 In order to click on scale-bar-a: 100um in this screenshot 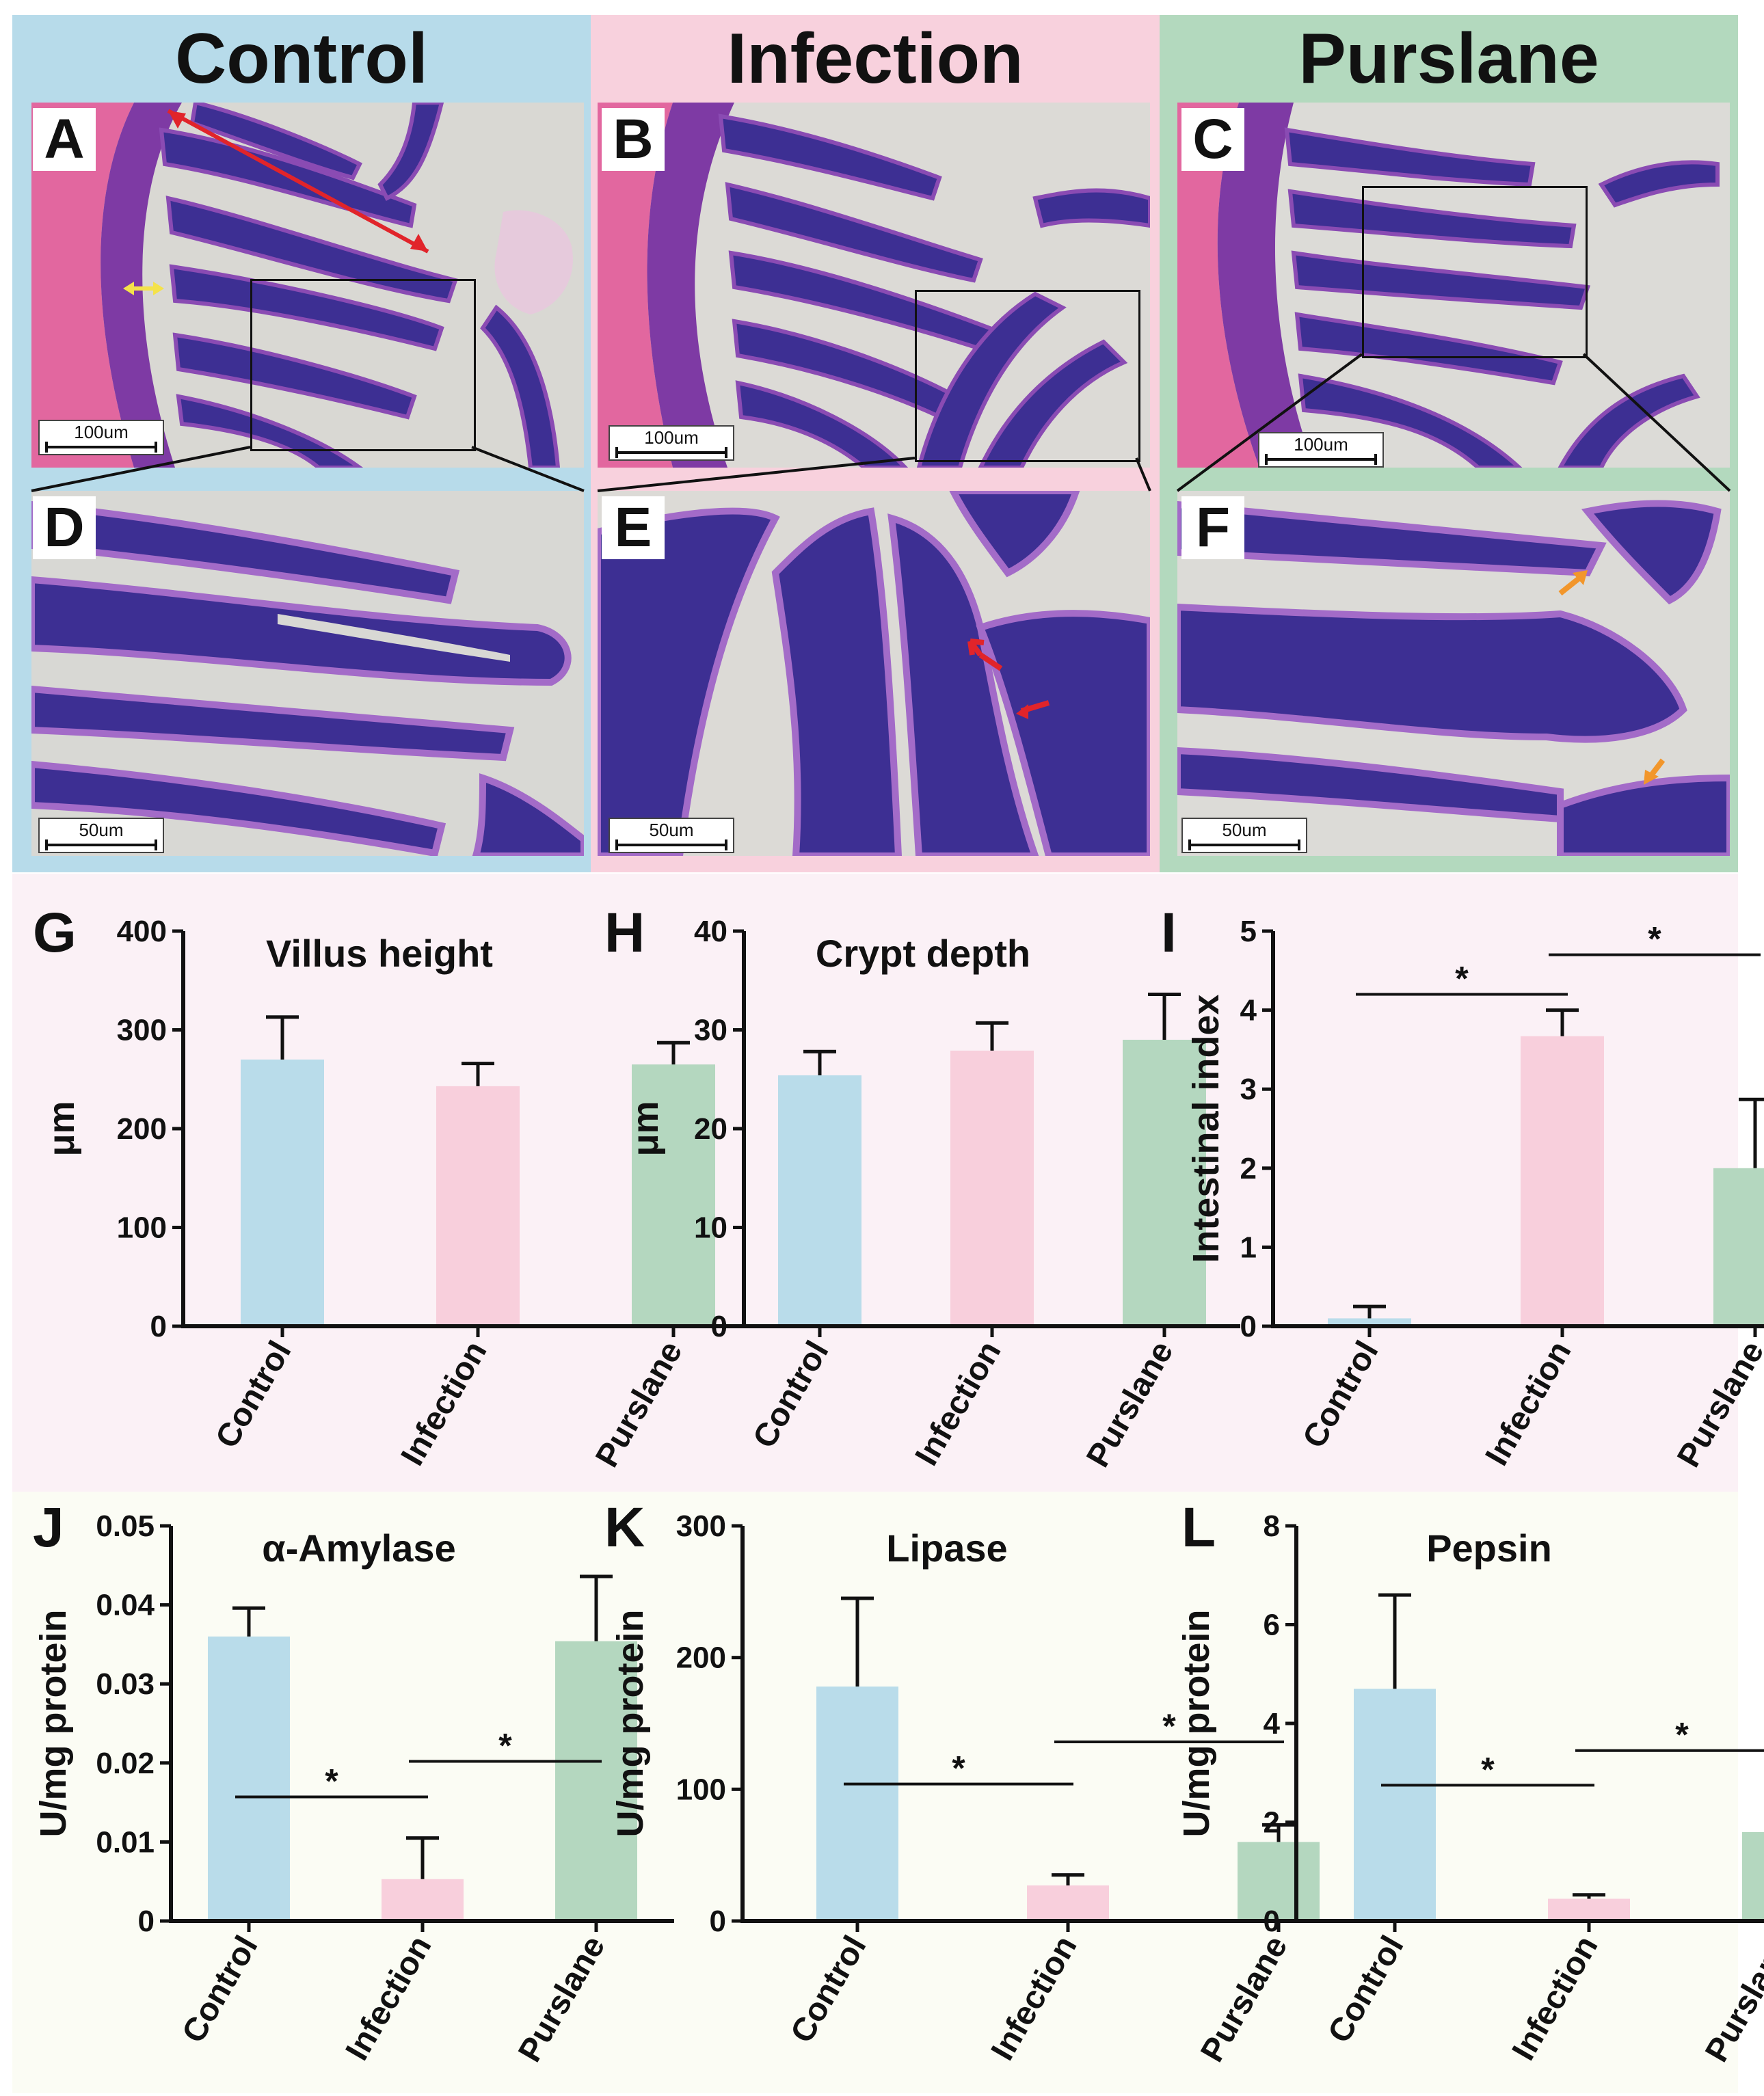, I will do `click(101, 437)`.